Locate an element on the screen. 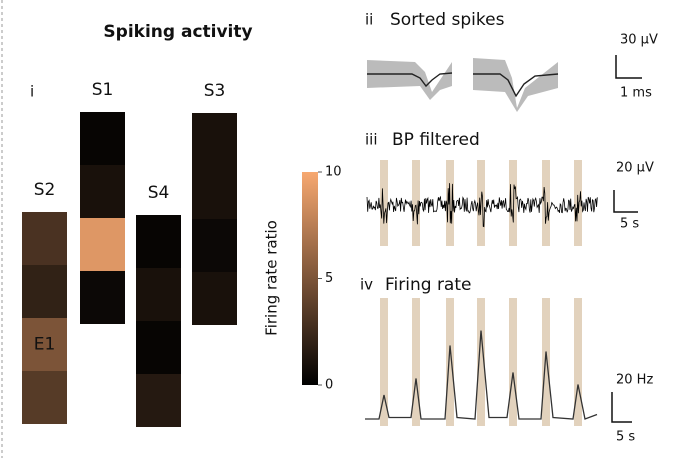 This screenshot has height=458, width=678. stimulus-bands is located at coordinates (481, 362).